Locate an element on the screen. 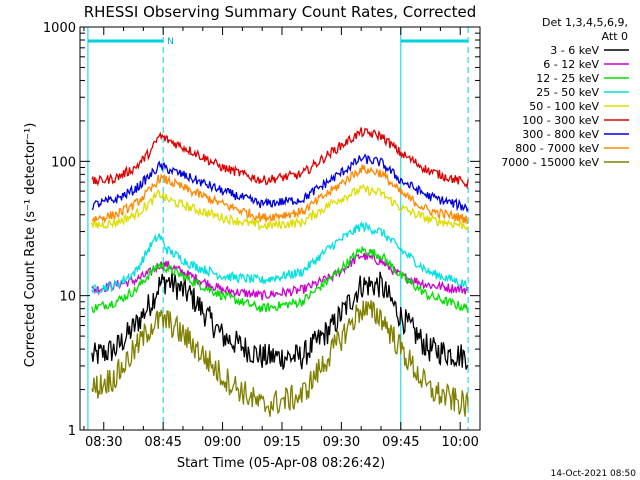 The height and width of the screenshot is (480, 640). y-tick-label: 1 is located at coordinates (72, 431).